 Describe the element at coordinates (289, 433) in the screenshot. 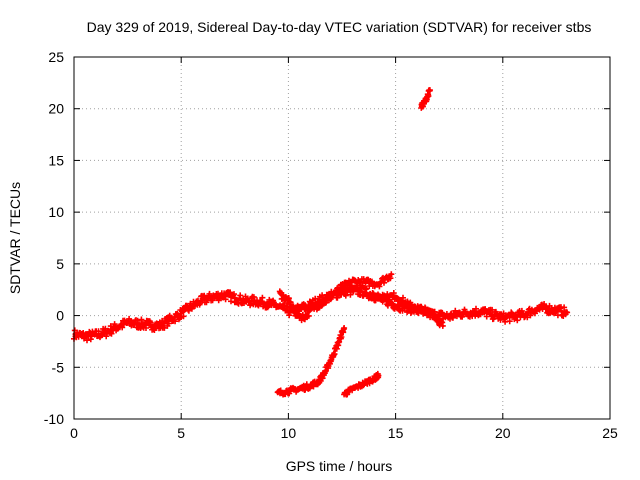

I see `x-tick-label: 10` at that location.